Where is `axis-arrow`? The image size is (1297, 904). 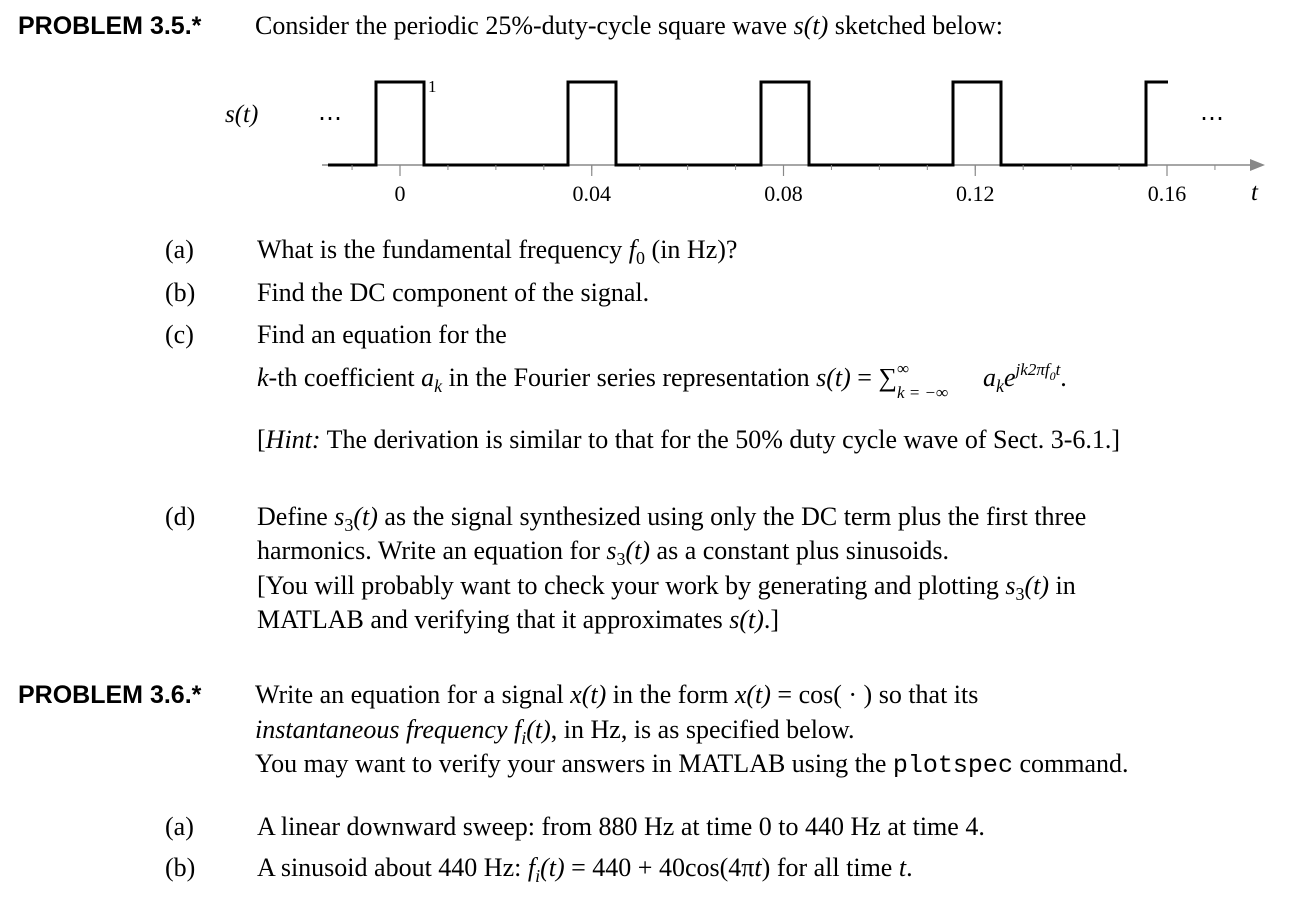 axis-arrow is located at coordinates (1257, 165).